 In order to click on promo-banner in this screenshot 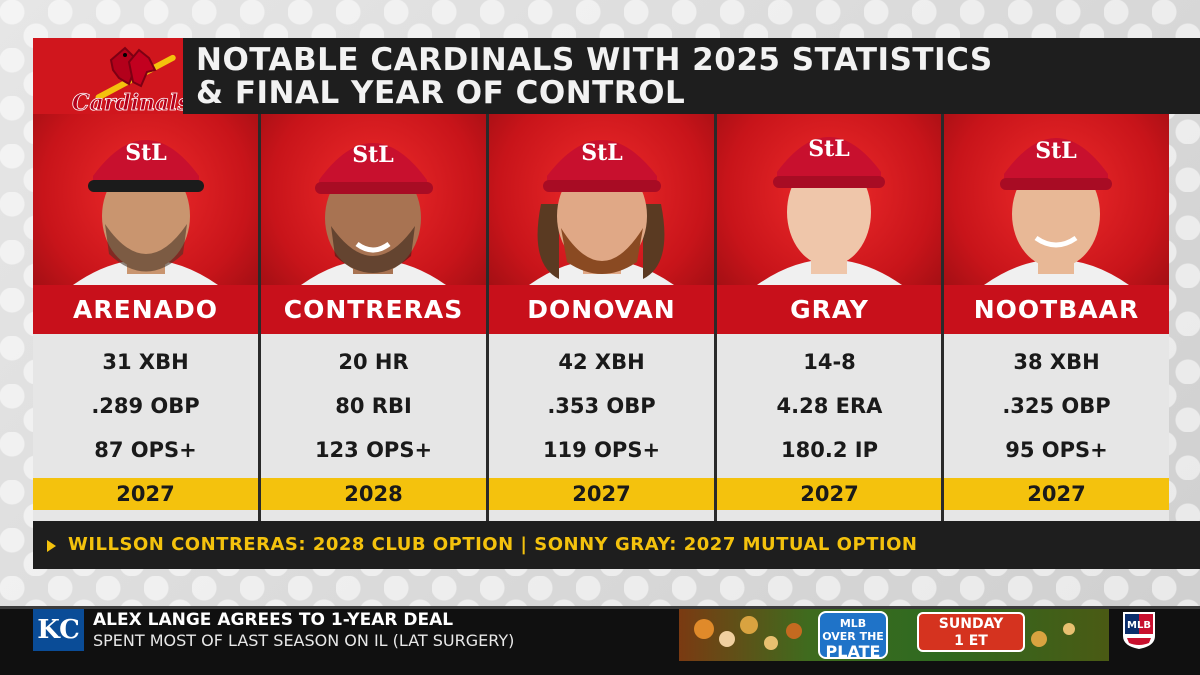, I will do `click(894, 635)`.